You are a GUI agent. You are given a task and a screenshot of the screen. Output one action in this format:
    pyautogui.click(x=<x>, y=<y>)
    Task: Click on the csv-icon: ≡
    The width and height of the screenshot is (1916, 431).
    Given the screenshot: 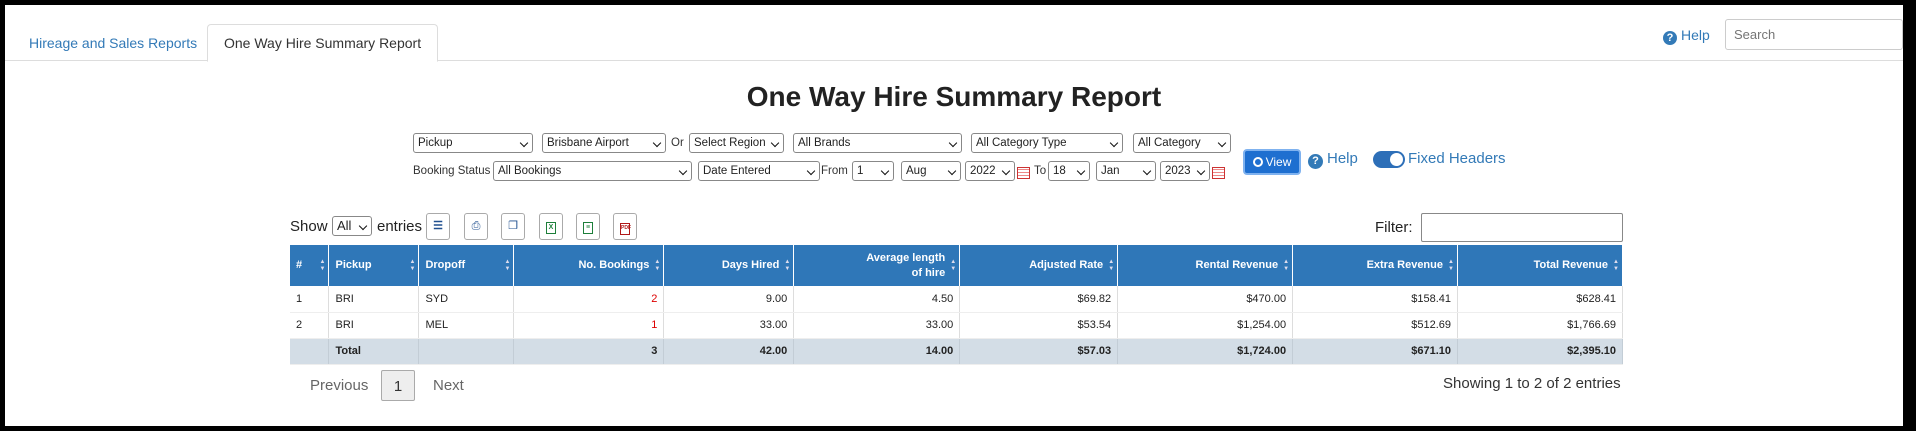 What is the action you would take?
    pyautogui.click(x=588, y=228)
    